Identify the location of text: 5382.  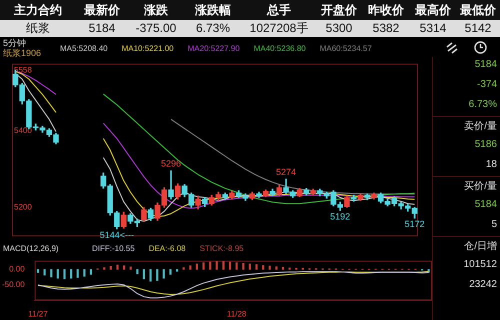
(386, 28).